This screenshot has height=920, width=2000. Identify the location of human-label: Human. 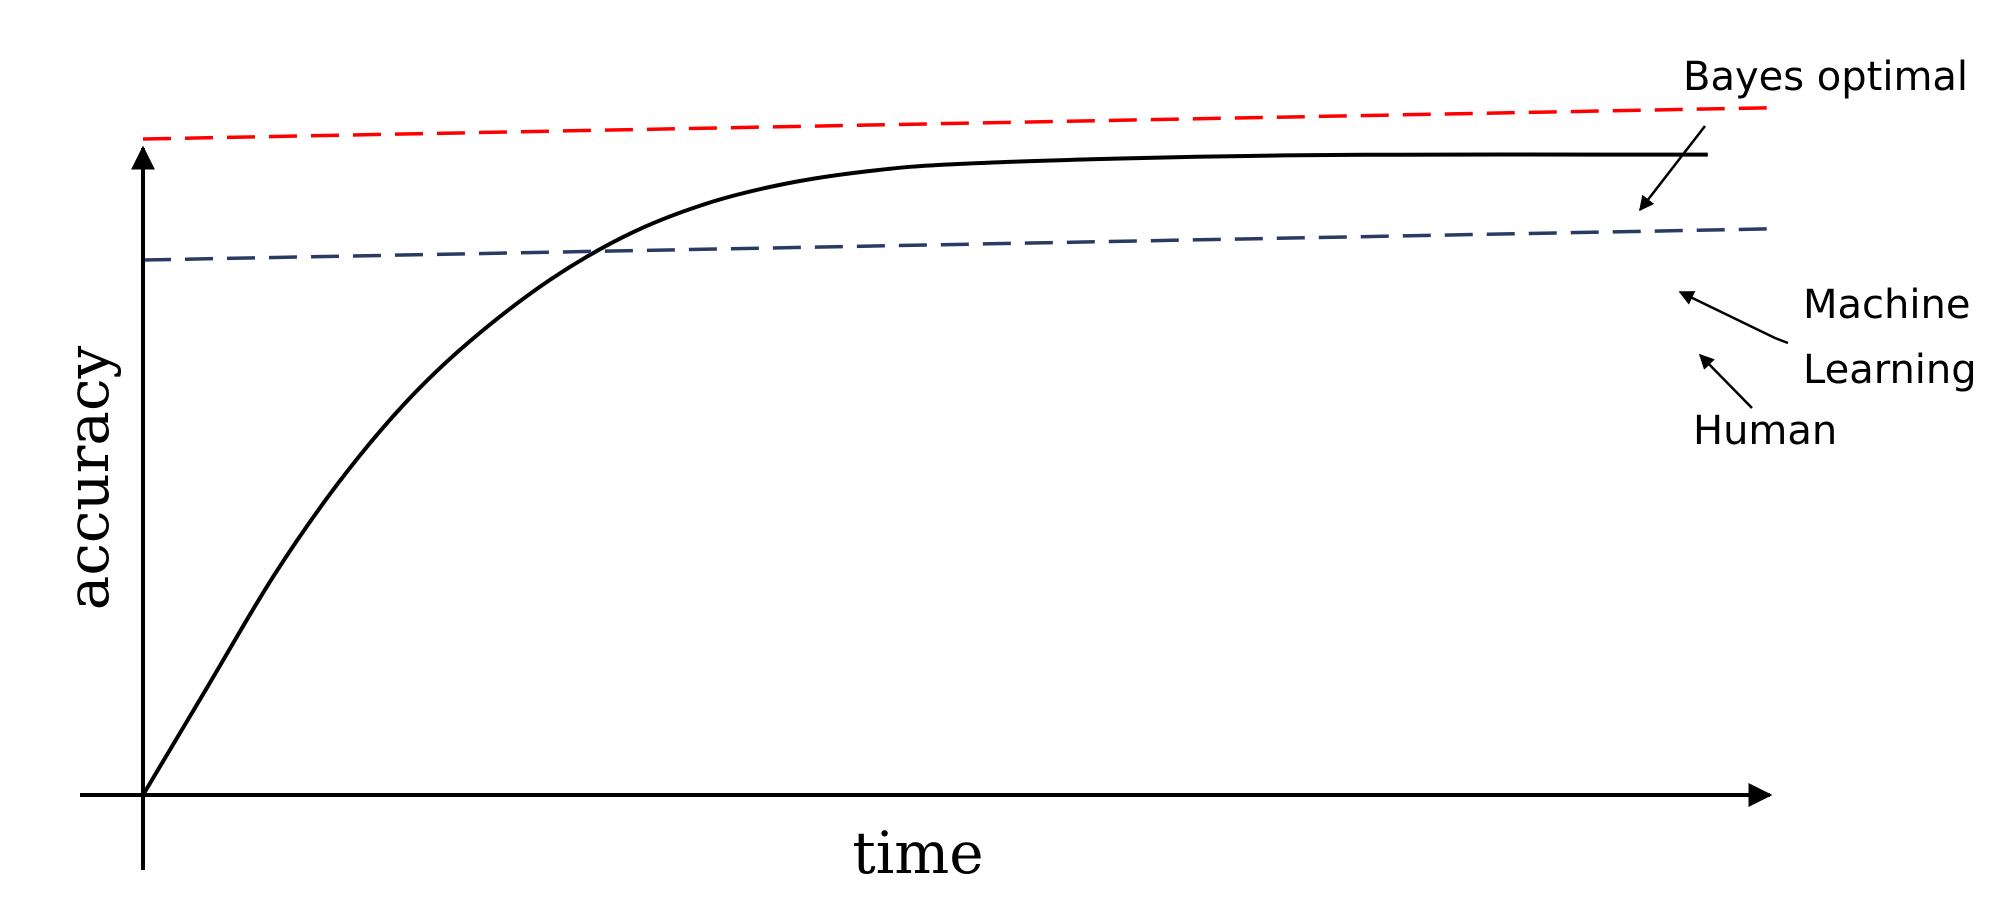
(1765, 431).